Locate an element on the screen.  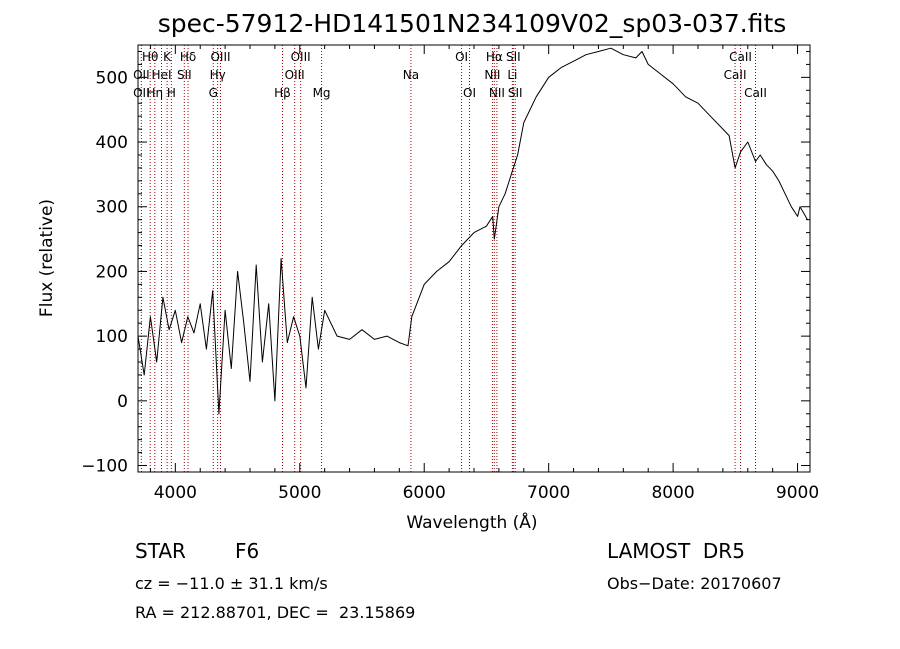
y-tick-label: 100 is located at coordinates (112, 337).